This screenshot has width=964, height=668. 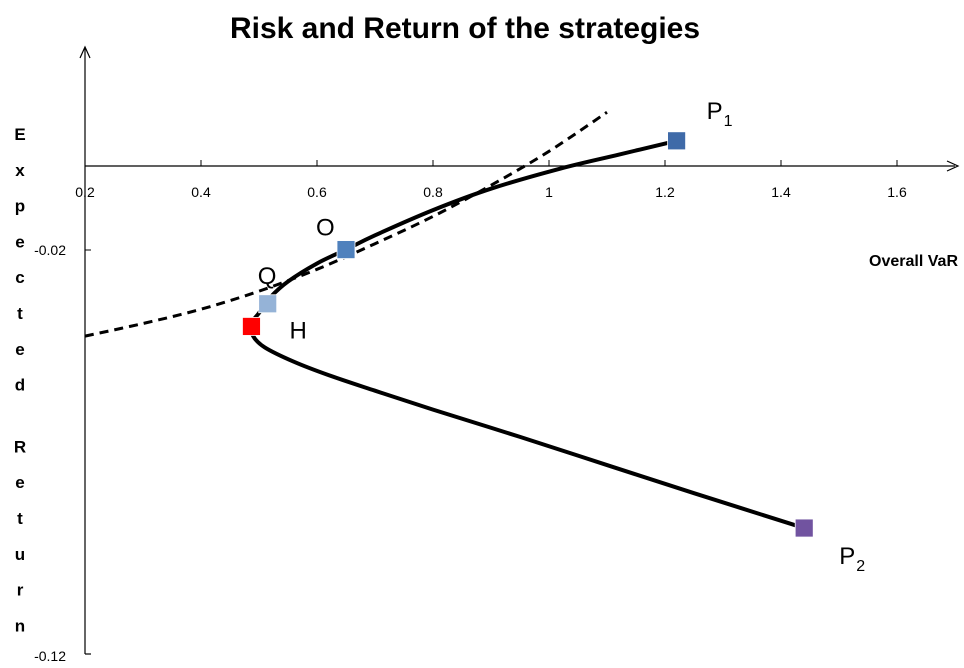 I want to click on point-marker-q, so click(x=268, y=304).